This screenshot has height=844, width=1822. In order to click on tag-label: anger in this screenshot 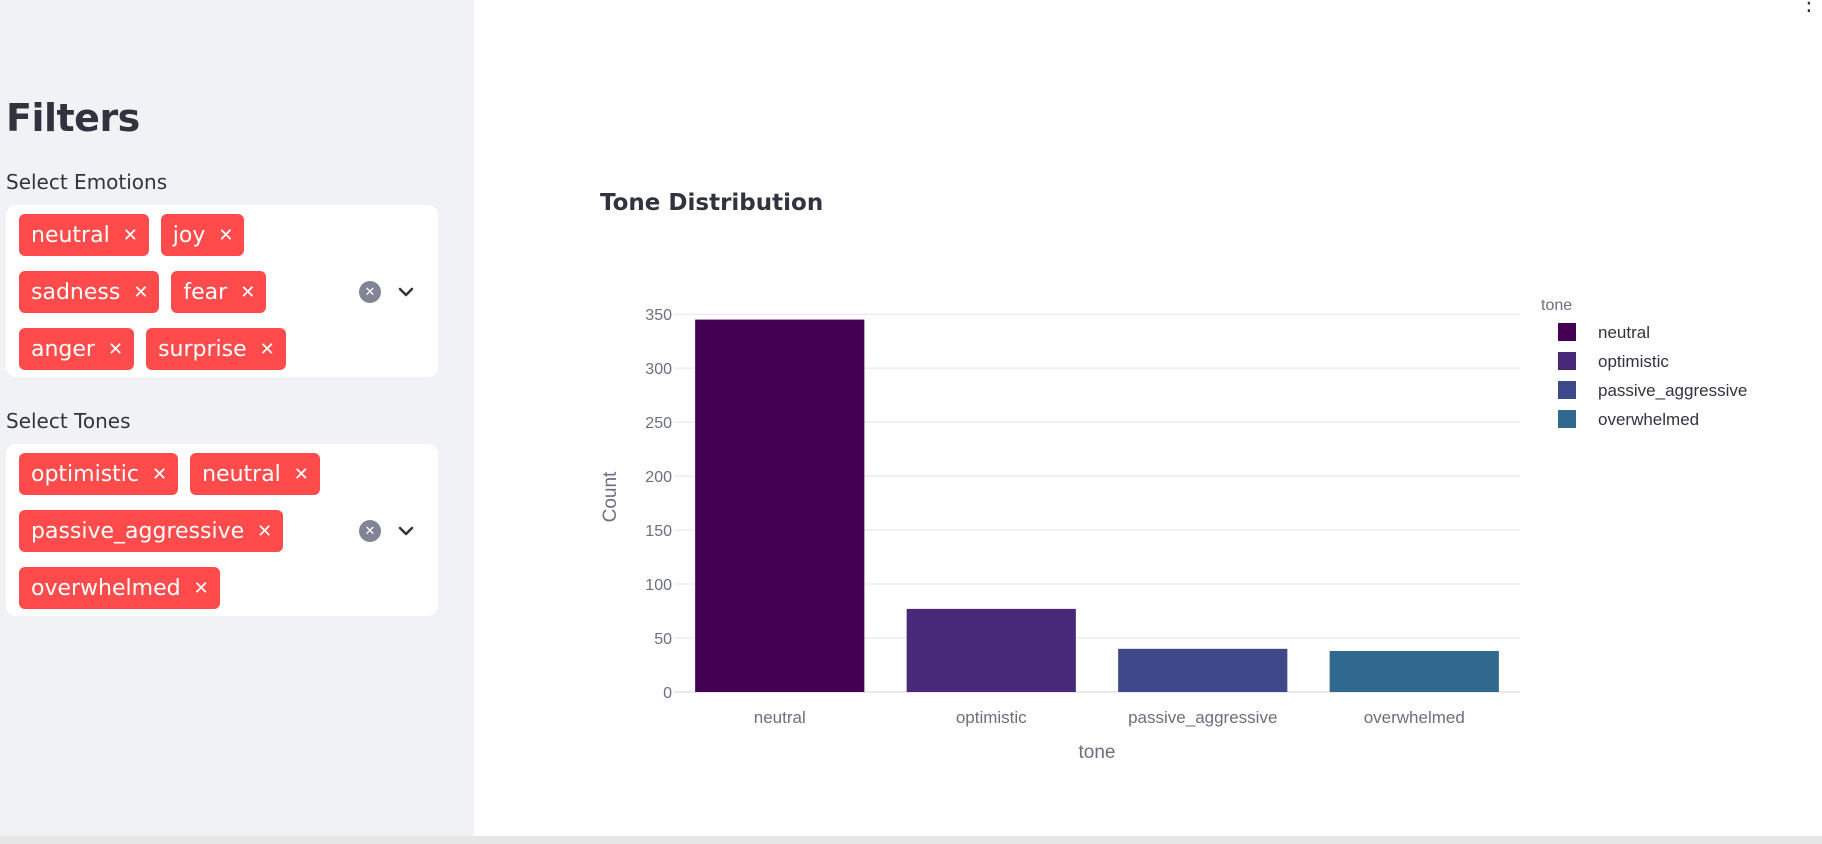, I will do `click(63, 349)`.